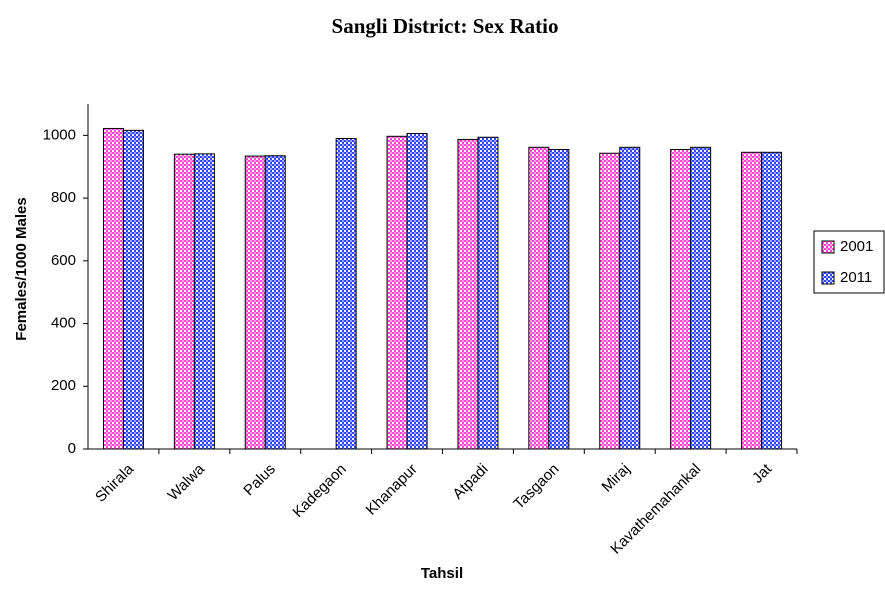 This screenshot has height=591, width=885. What do you see at coordinates (445, 26) in the screenshot?
I see `chart-title: Sangli District: Sex Ratio` at bounding box center [445, 26].